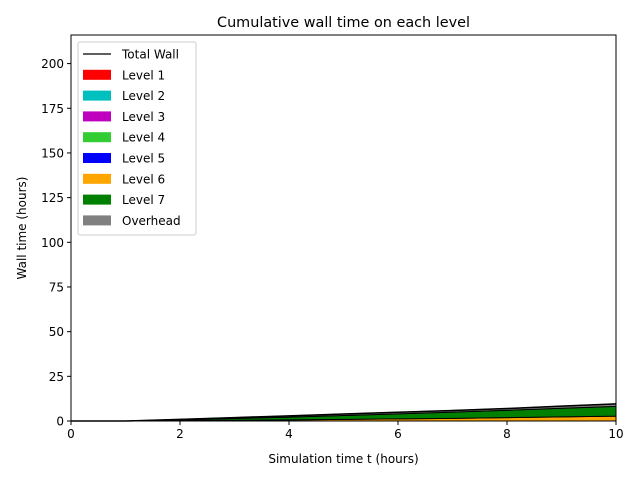 The width and height of the screenshot is (640, 484). What do you see at coordinates (52, 153) in the screenshot?
I see `y-tick-label: 150` at bounding box center [52, 153].